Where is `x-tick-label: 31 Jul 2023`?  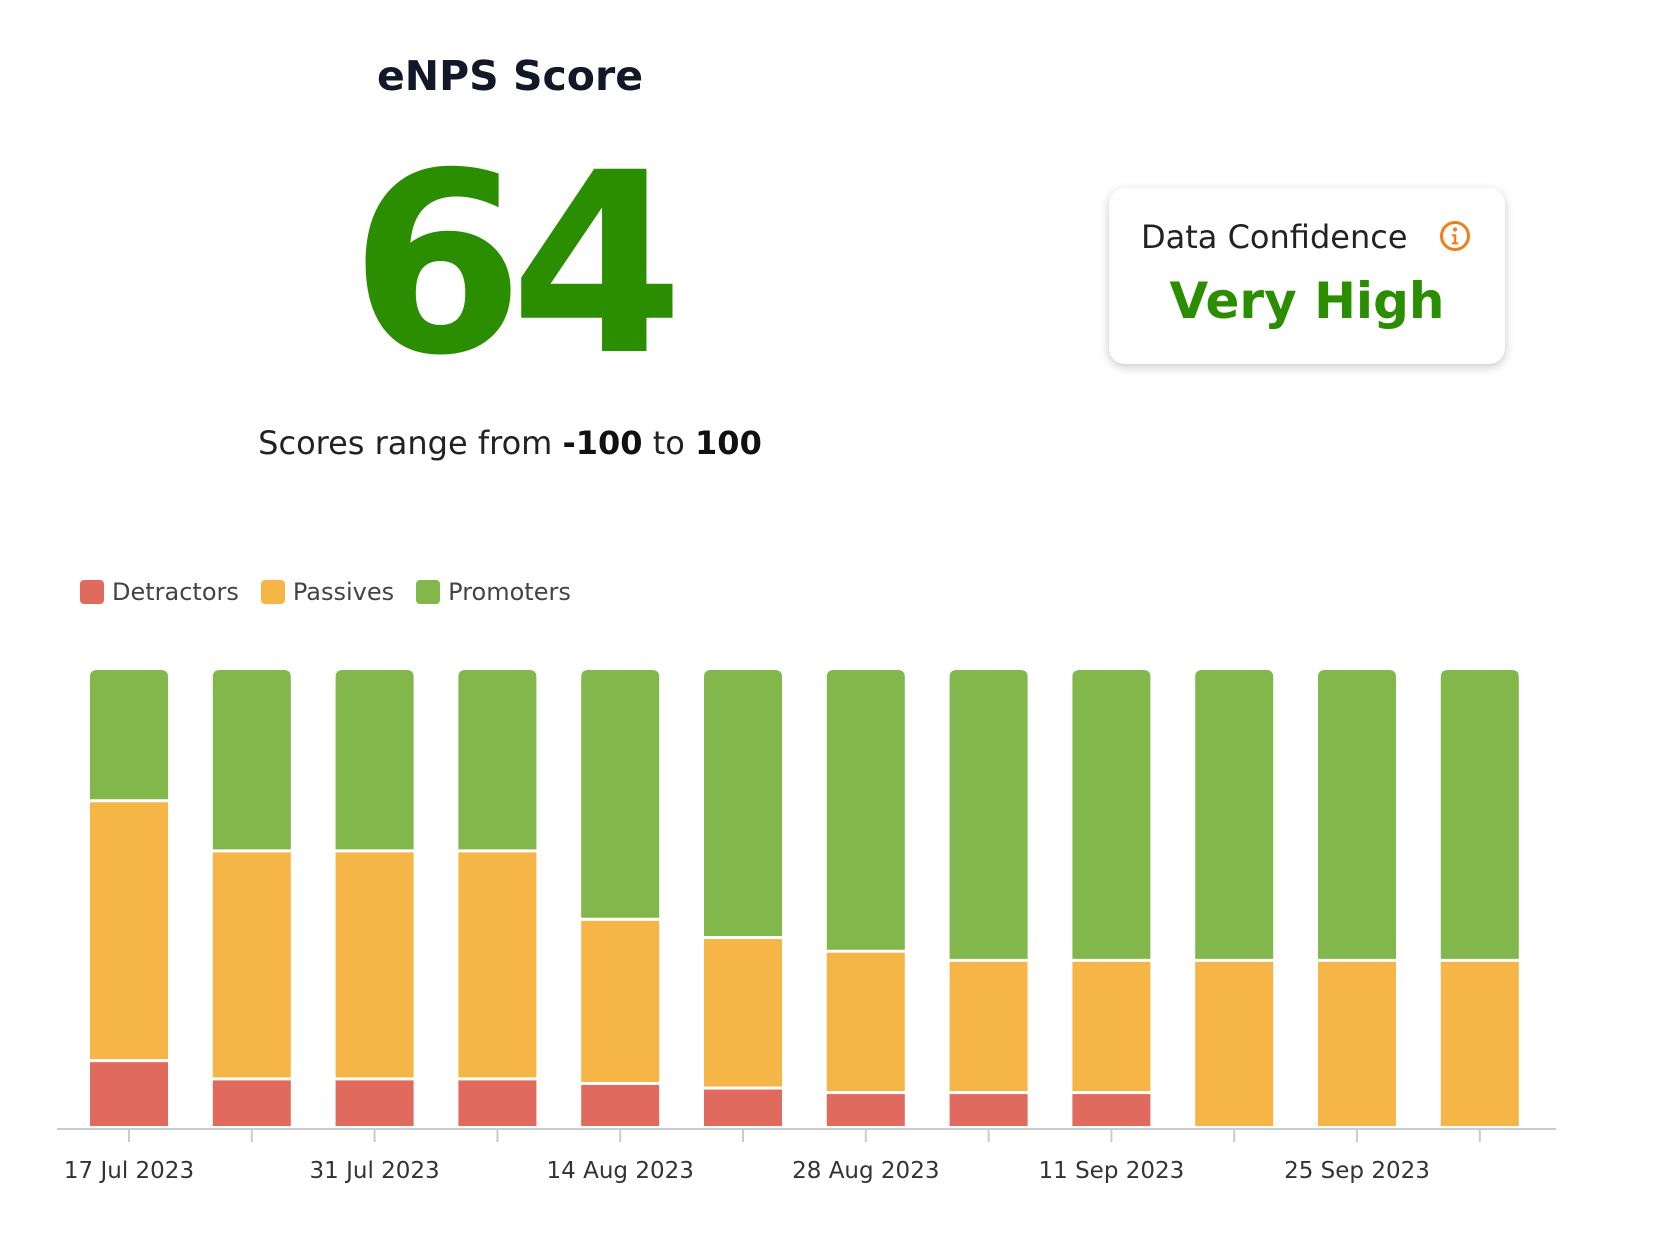
x-tick-label: 31 Jul 2023 is located at coordinates (375, 1171).